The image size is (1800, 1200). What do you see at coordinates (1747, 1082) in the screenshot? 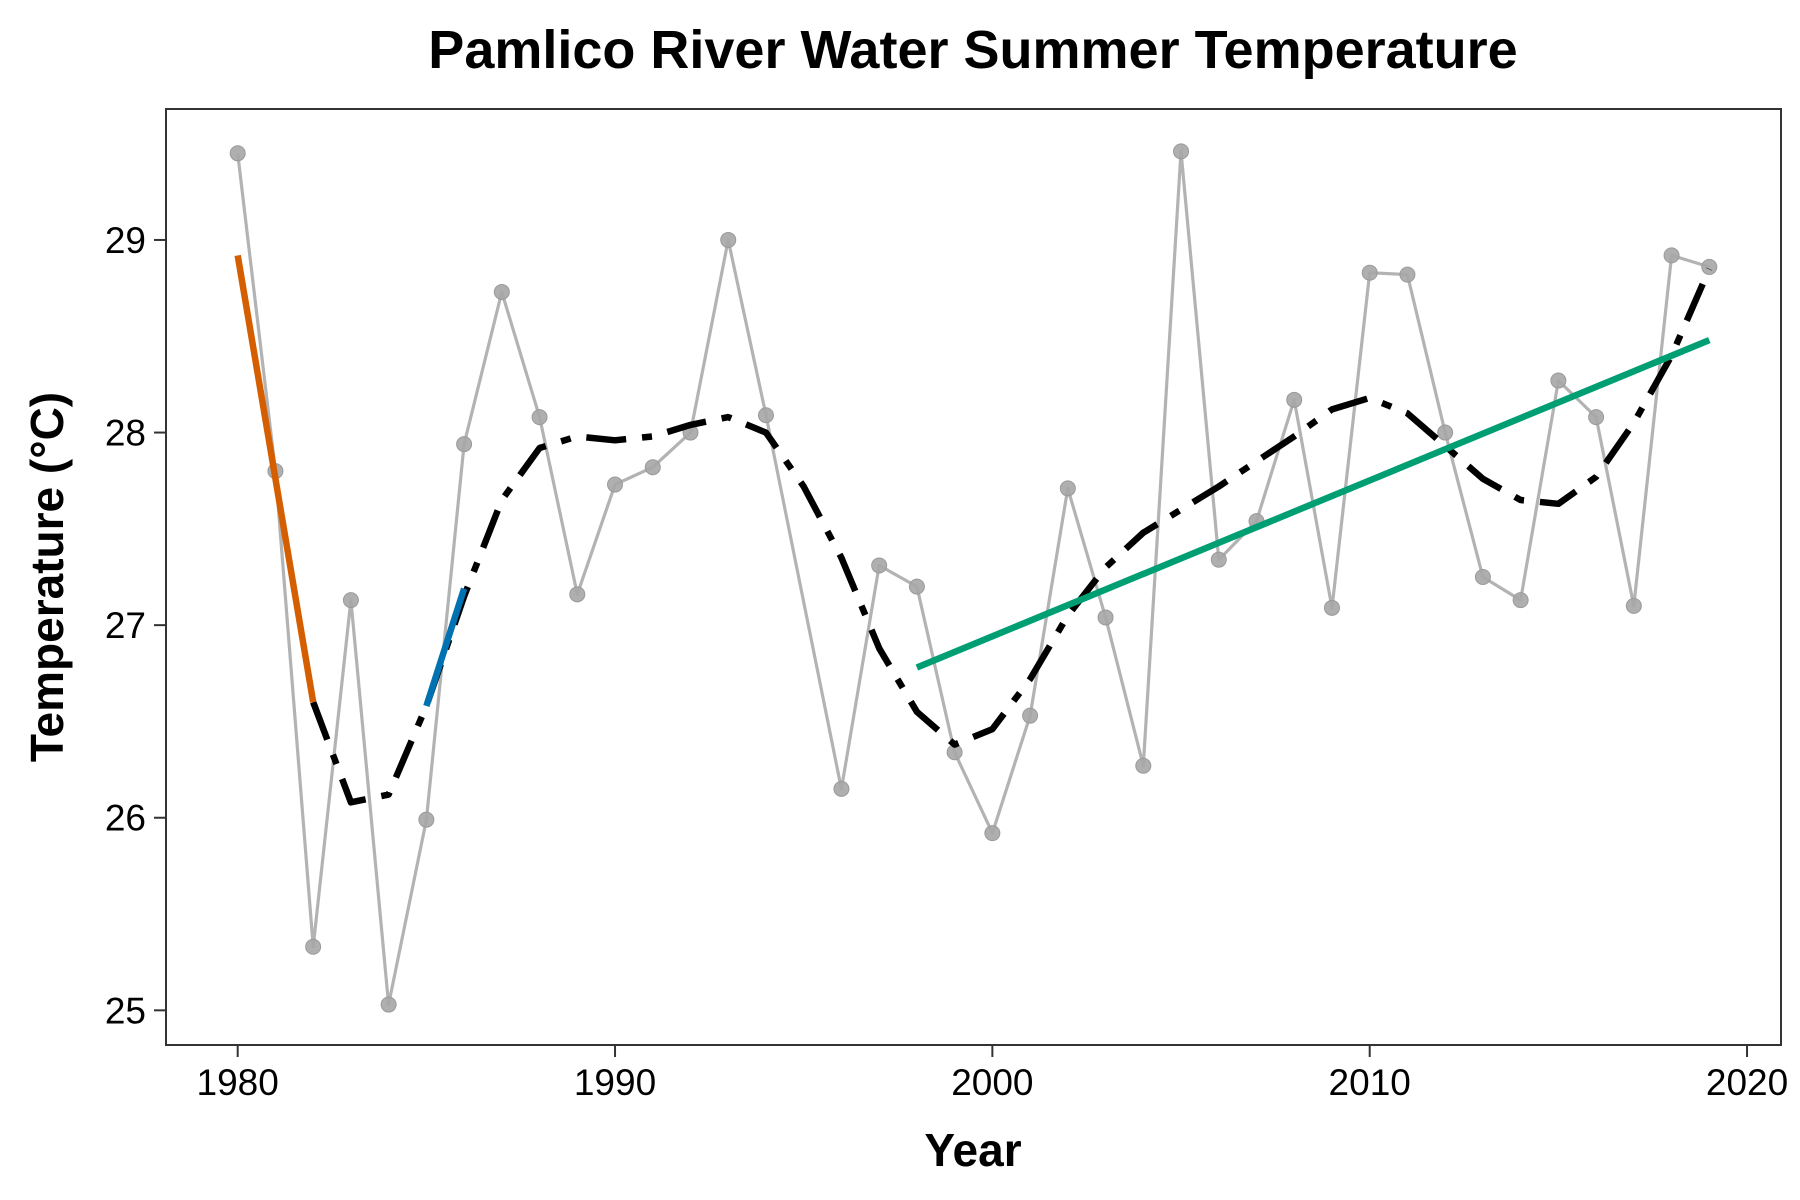
I see `x-tick-label: 2020` at bounding box center [1747, 1082].